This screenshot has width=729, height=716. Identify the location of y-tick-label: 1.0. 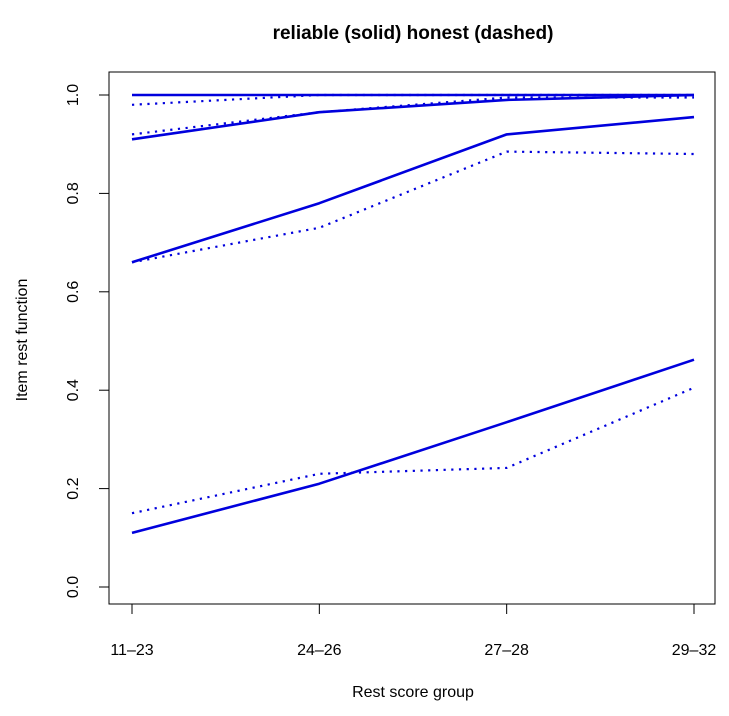
(73, 95).